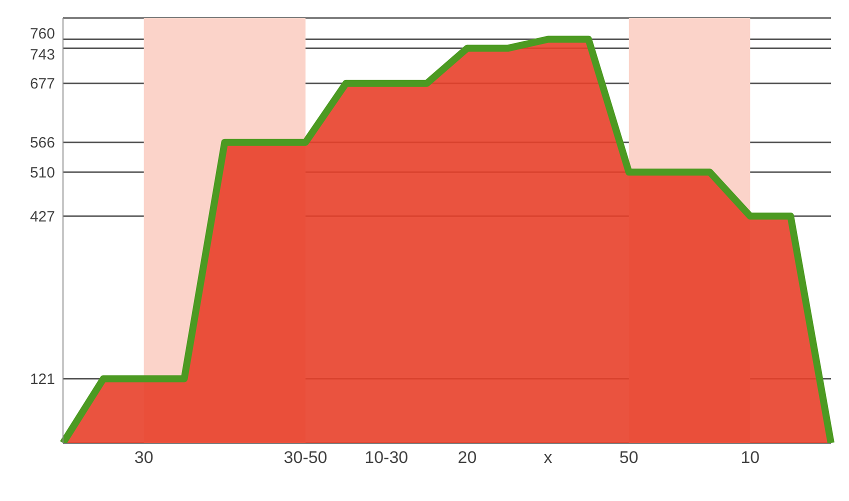  I want to click on x-tick-label: 30, so click(144, 458).